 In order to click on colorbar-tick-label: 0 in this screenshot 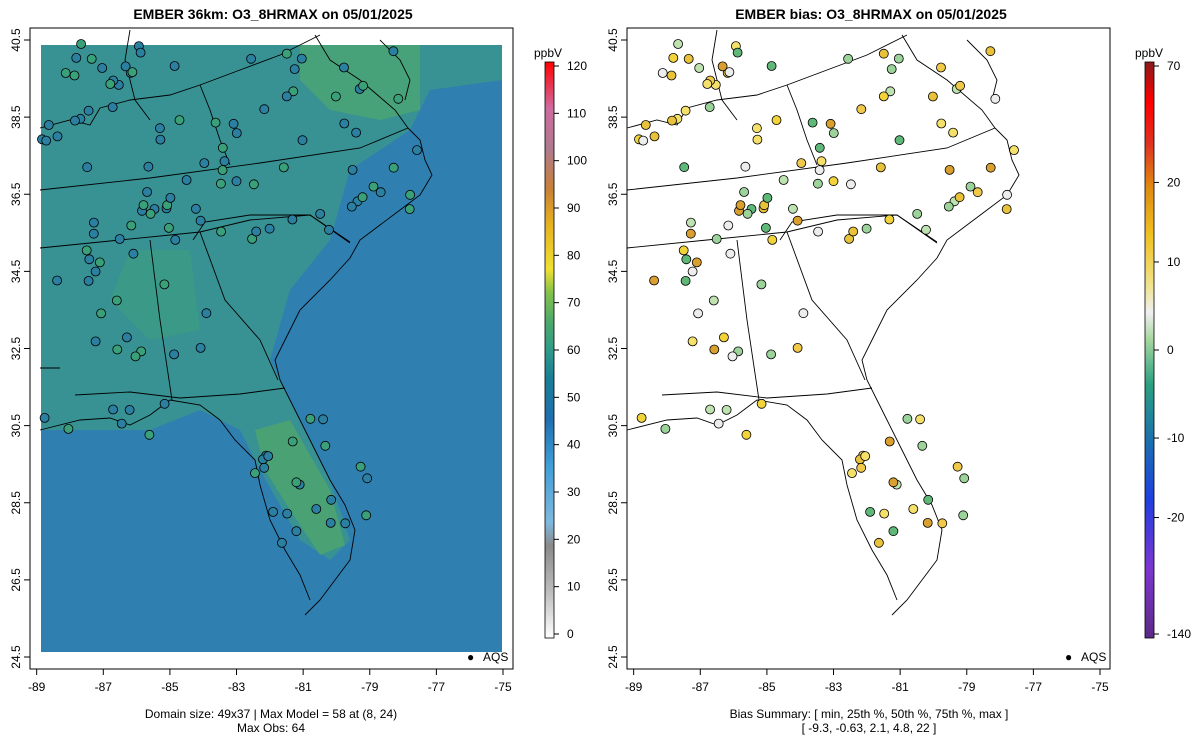, I will do `click(570, 634)`.